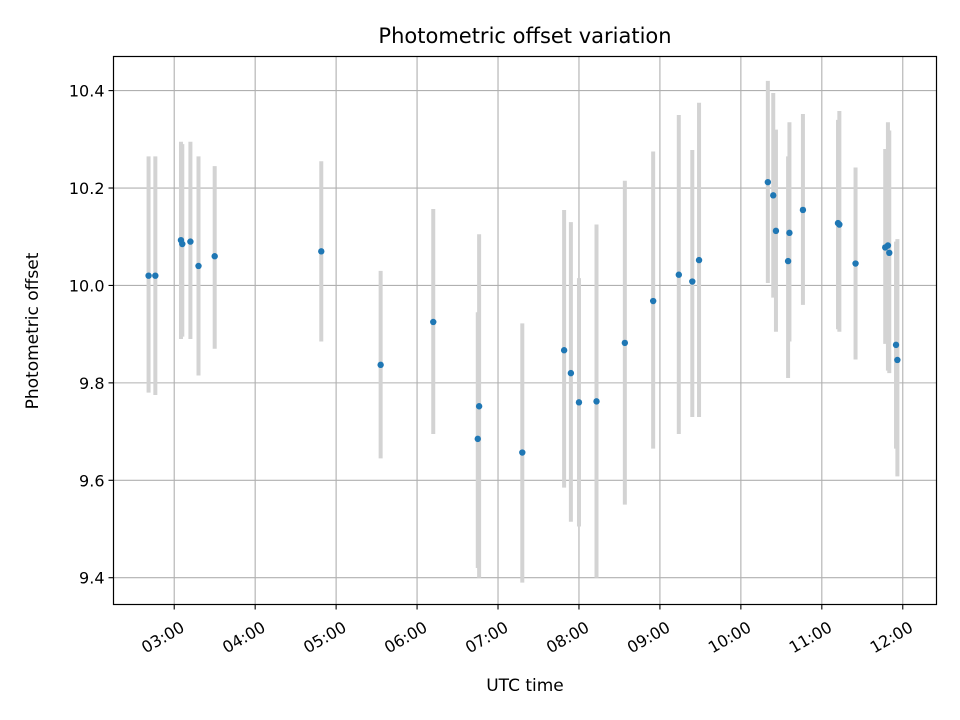 The image size is (960, 720). What do you see at coordinates (87, 285) in the screenshot?
I see `y-tick-label: 10.0` at bounding box center [87, 285].